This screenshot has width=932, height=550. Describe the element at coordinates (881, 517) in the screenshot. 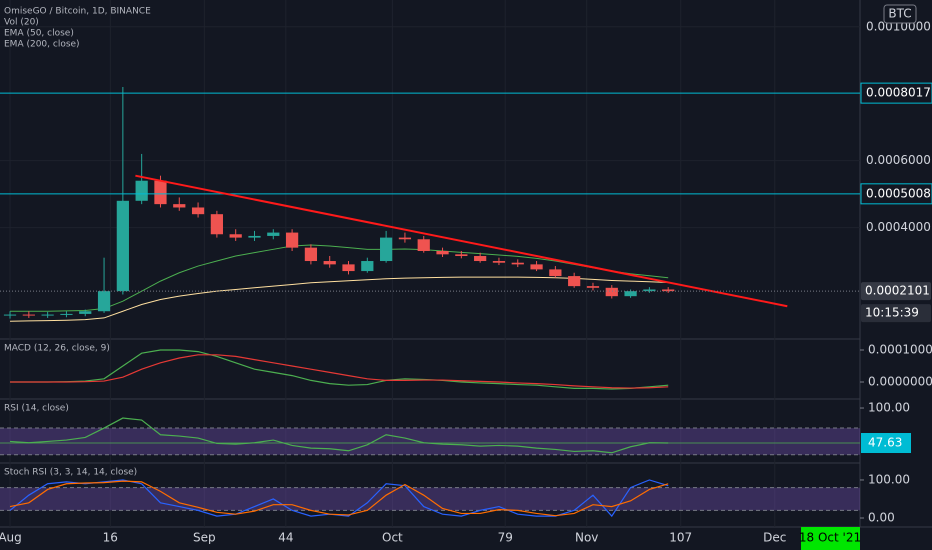

I see `y-tick-label: 0.00` at that location.